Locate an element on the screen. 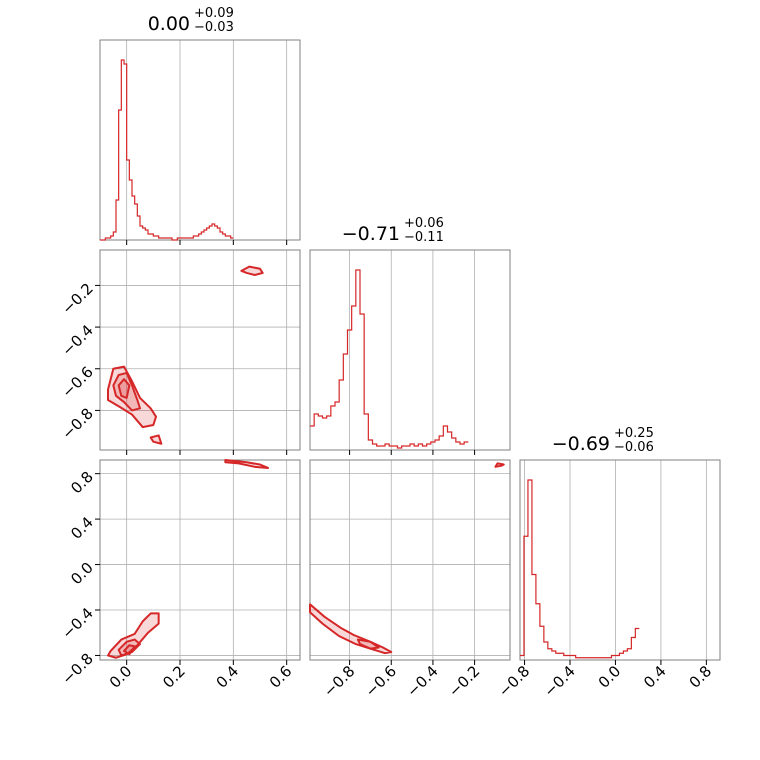 This screenshot has width=760, height=760. title-lower-error: −0.11 is located at coordinates (424, 237).